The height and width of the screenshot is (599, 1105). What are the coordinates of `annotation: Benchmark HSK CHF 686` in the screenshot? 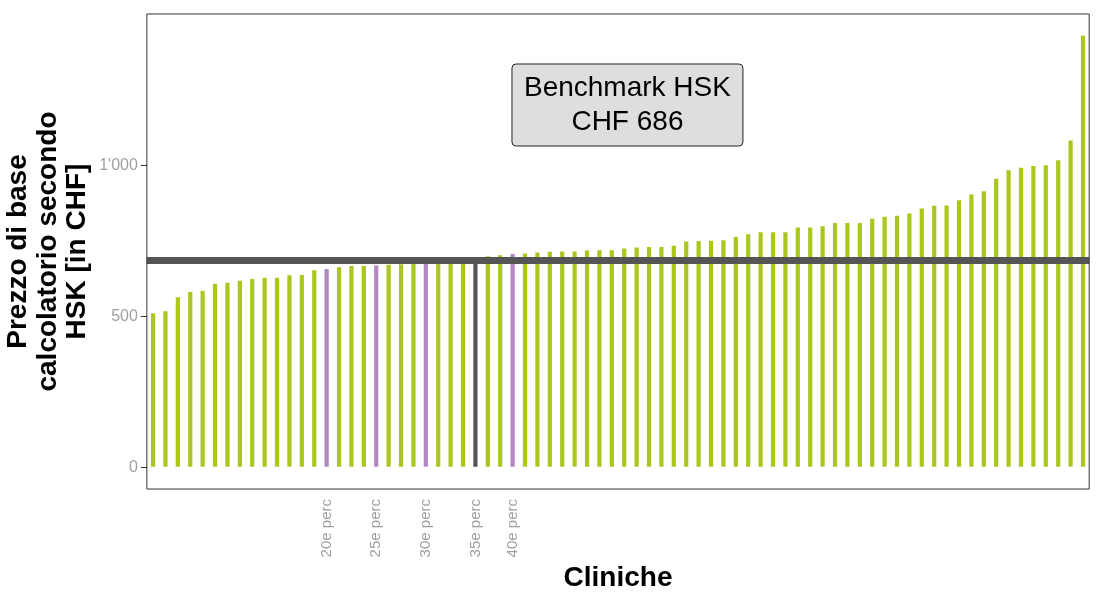 It's located at (627, 103).